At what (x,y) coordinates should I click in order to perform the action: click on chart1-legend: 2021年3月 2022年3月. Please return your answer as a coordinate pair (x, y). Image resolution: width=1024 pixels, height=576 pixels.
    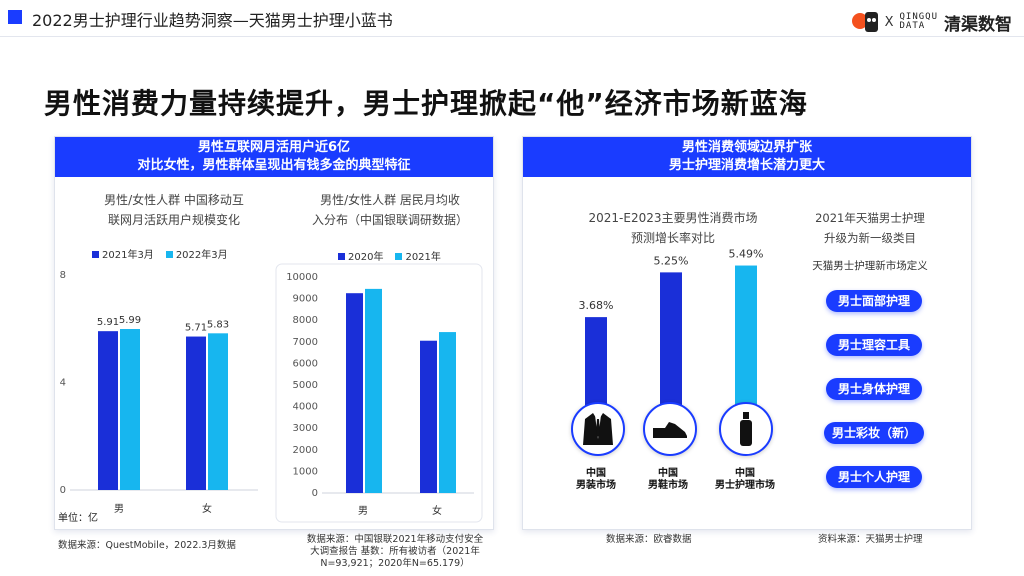
    Looking at the image, I should click on (160, 253).